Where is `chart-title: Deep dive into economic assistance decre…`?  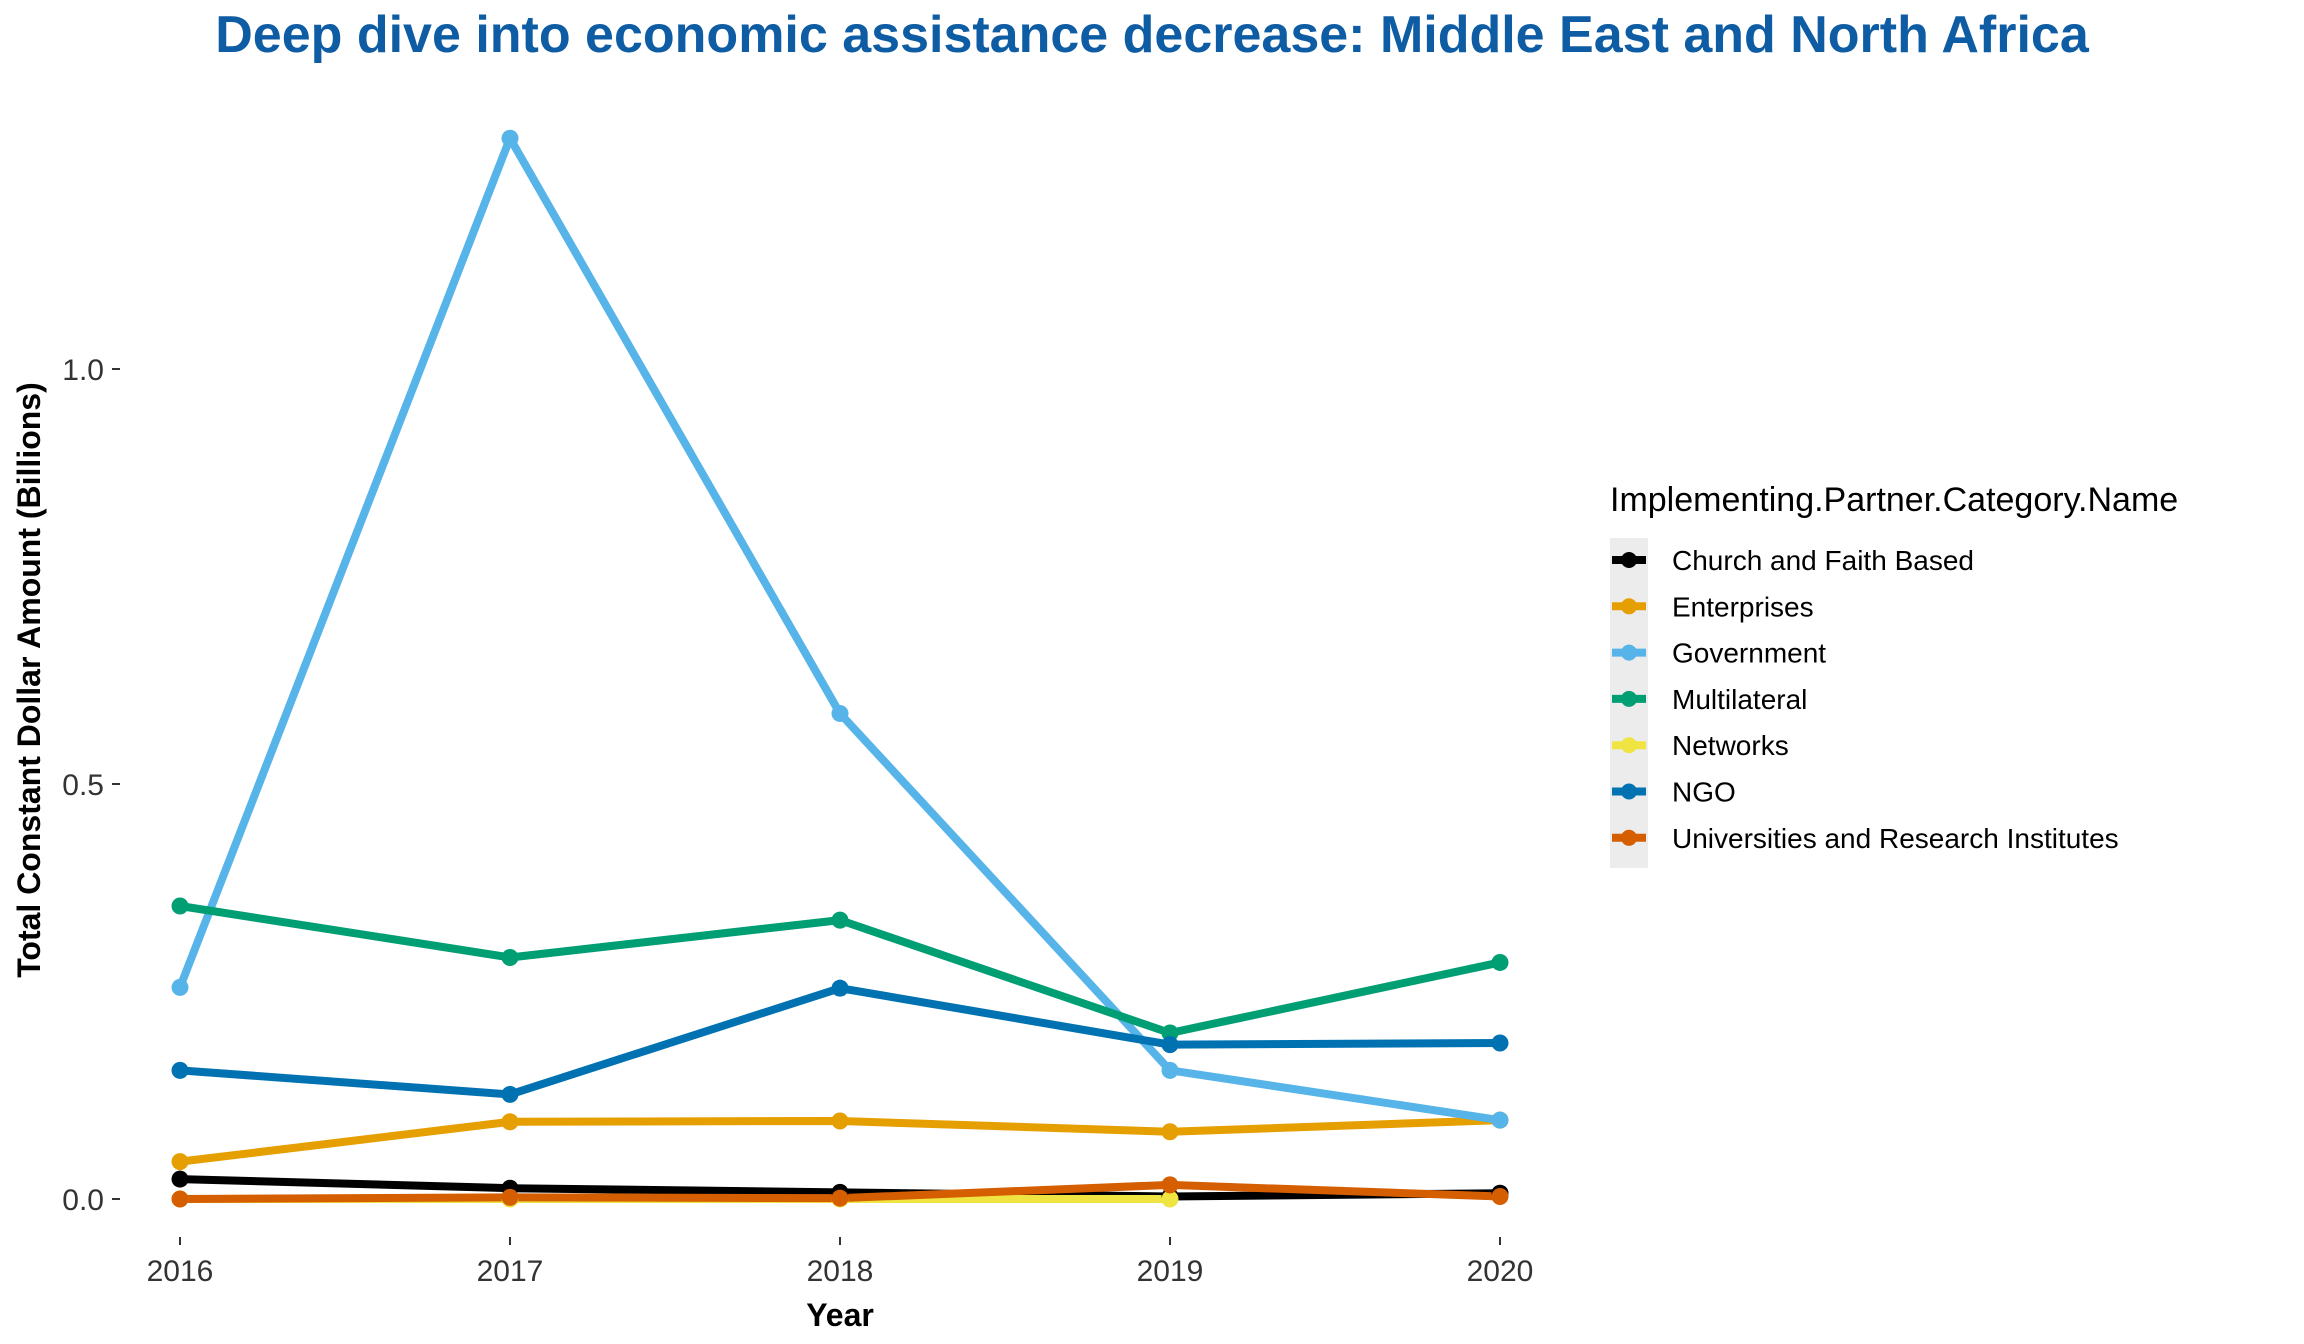 chart-title: Deep dive into economic assistance decre… is located at coordinates (1152, 35).